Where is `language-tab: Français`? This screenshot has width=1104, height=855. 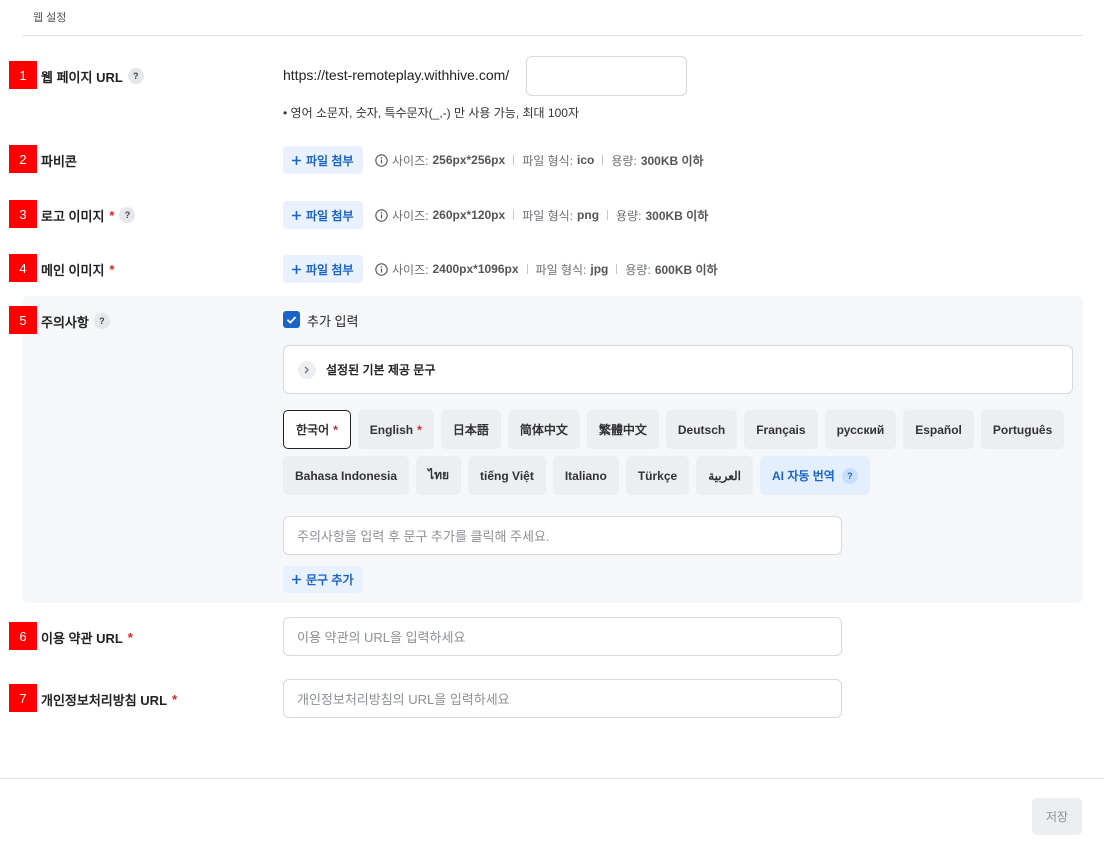
language-tab: Français is located at coordinates (781, 429).